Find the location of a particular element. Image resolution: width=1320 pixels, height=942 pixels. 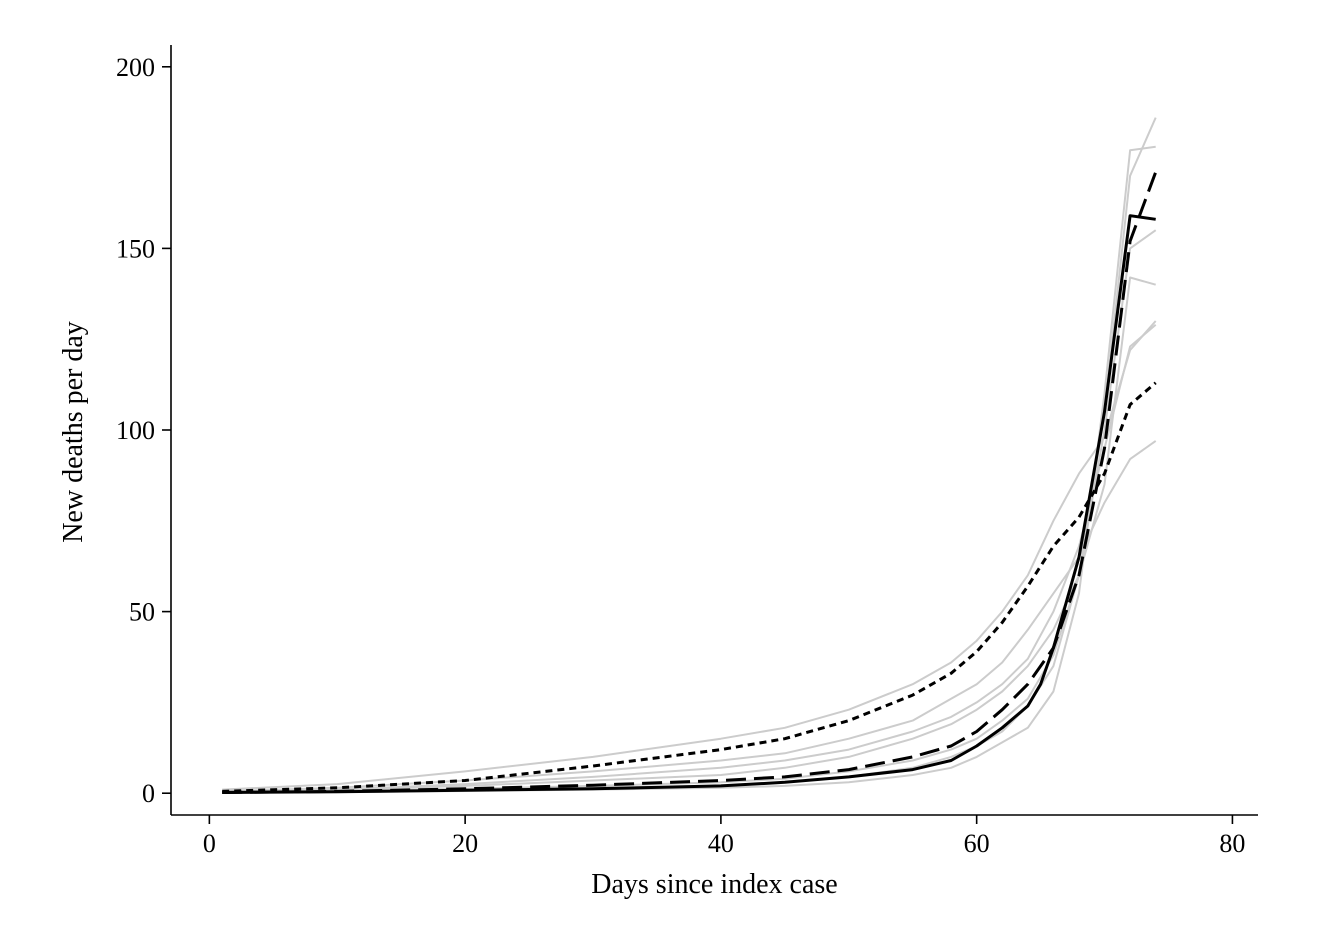

x-tick-label: 20 is located at coordinates (465, 843).